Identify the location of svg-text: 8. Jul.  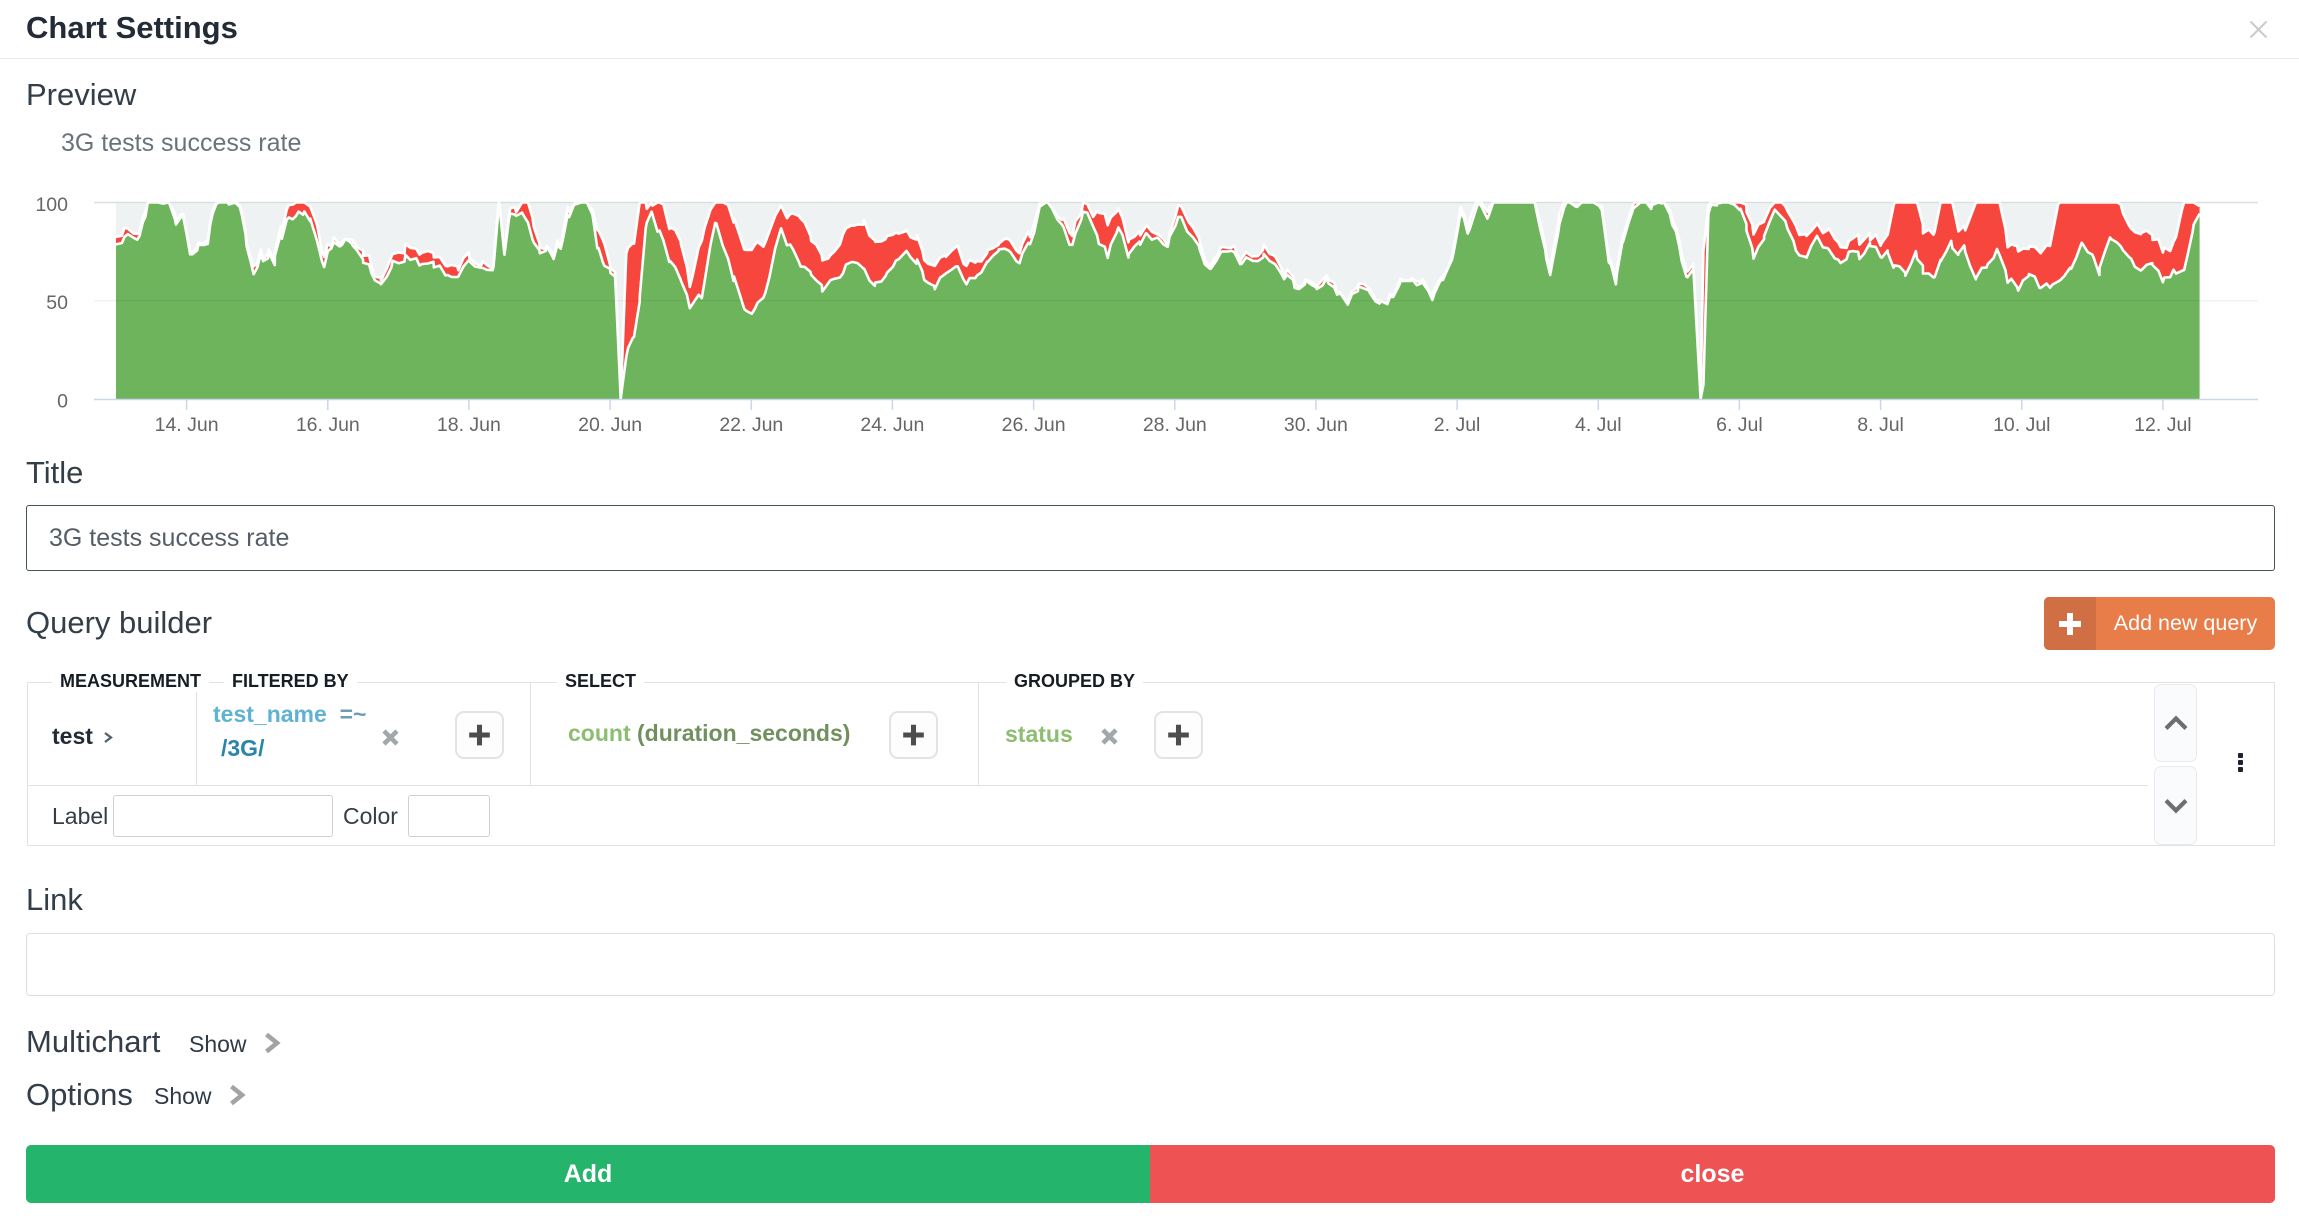
(1880, 425).